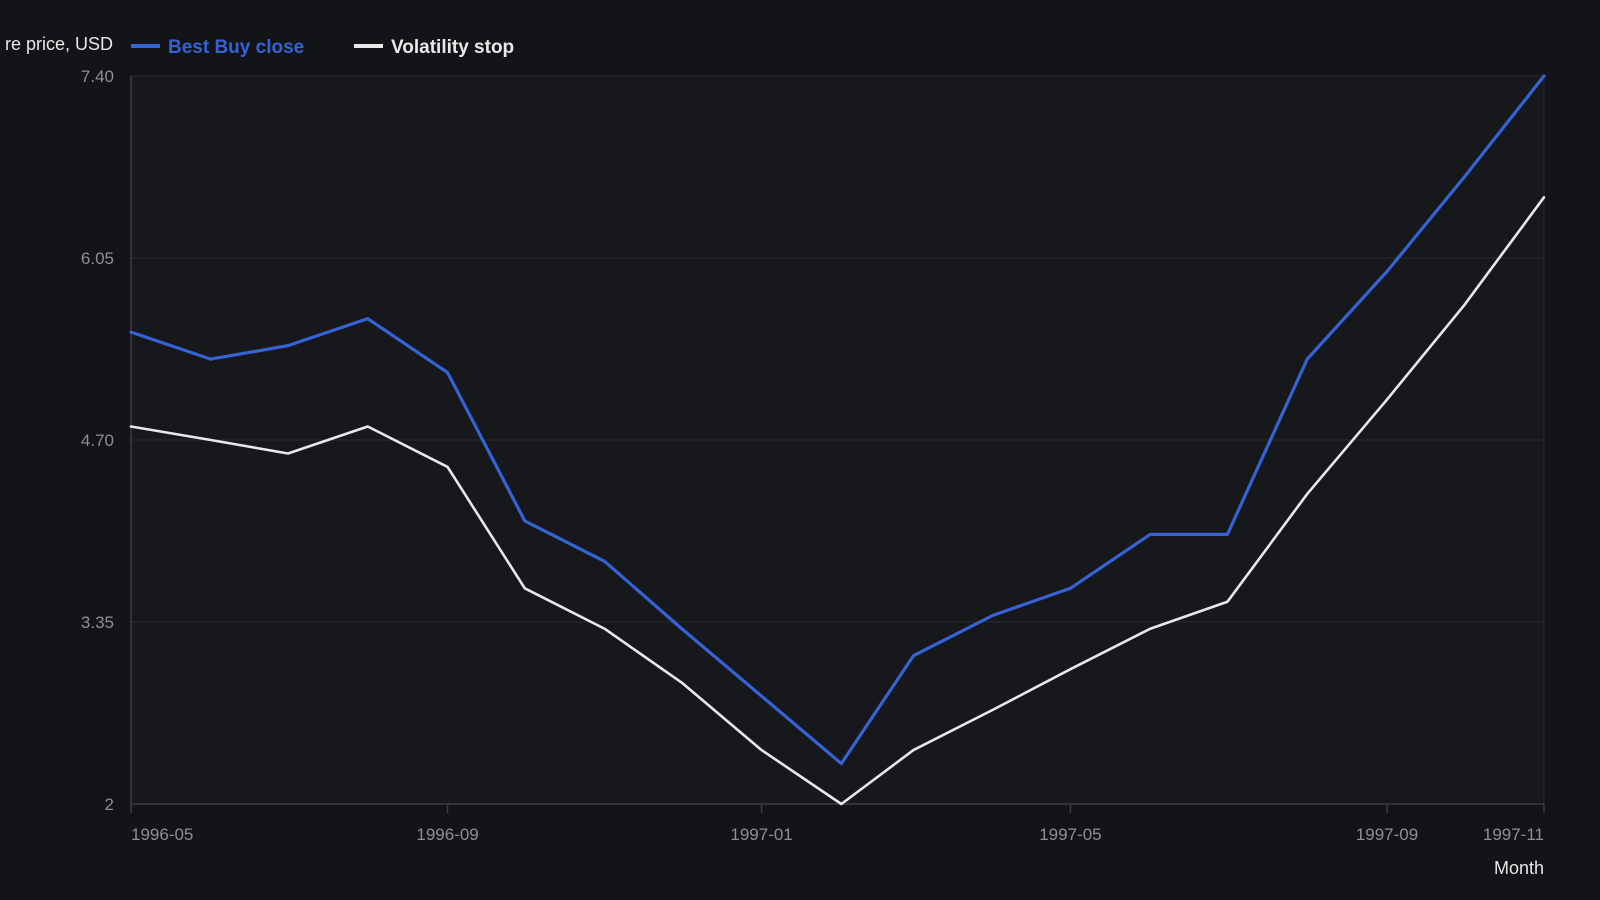  I want to click on legend: Best Buy close Volatility stop, so click(322, 47).